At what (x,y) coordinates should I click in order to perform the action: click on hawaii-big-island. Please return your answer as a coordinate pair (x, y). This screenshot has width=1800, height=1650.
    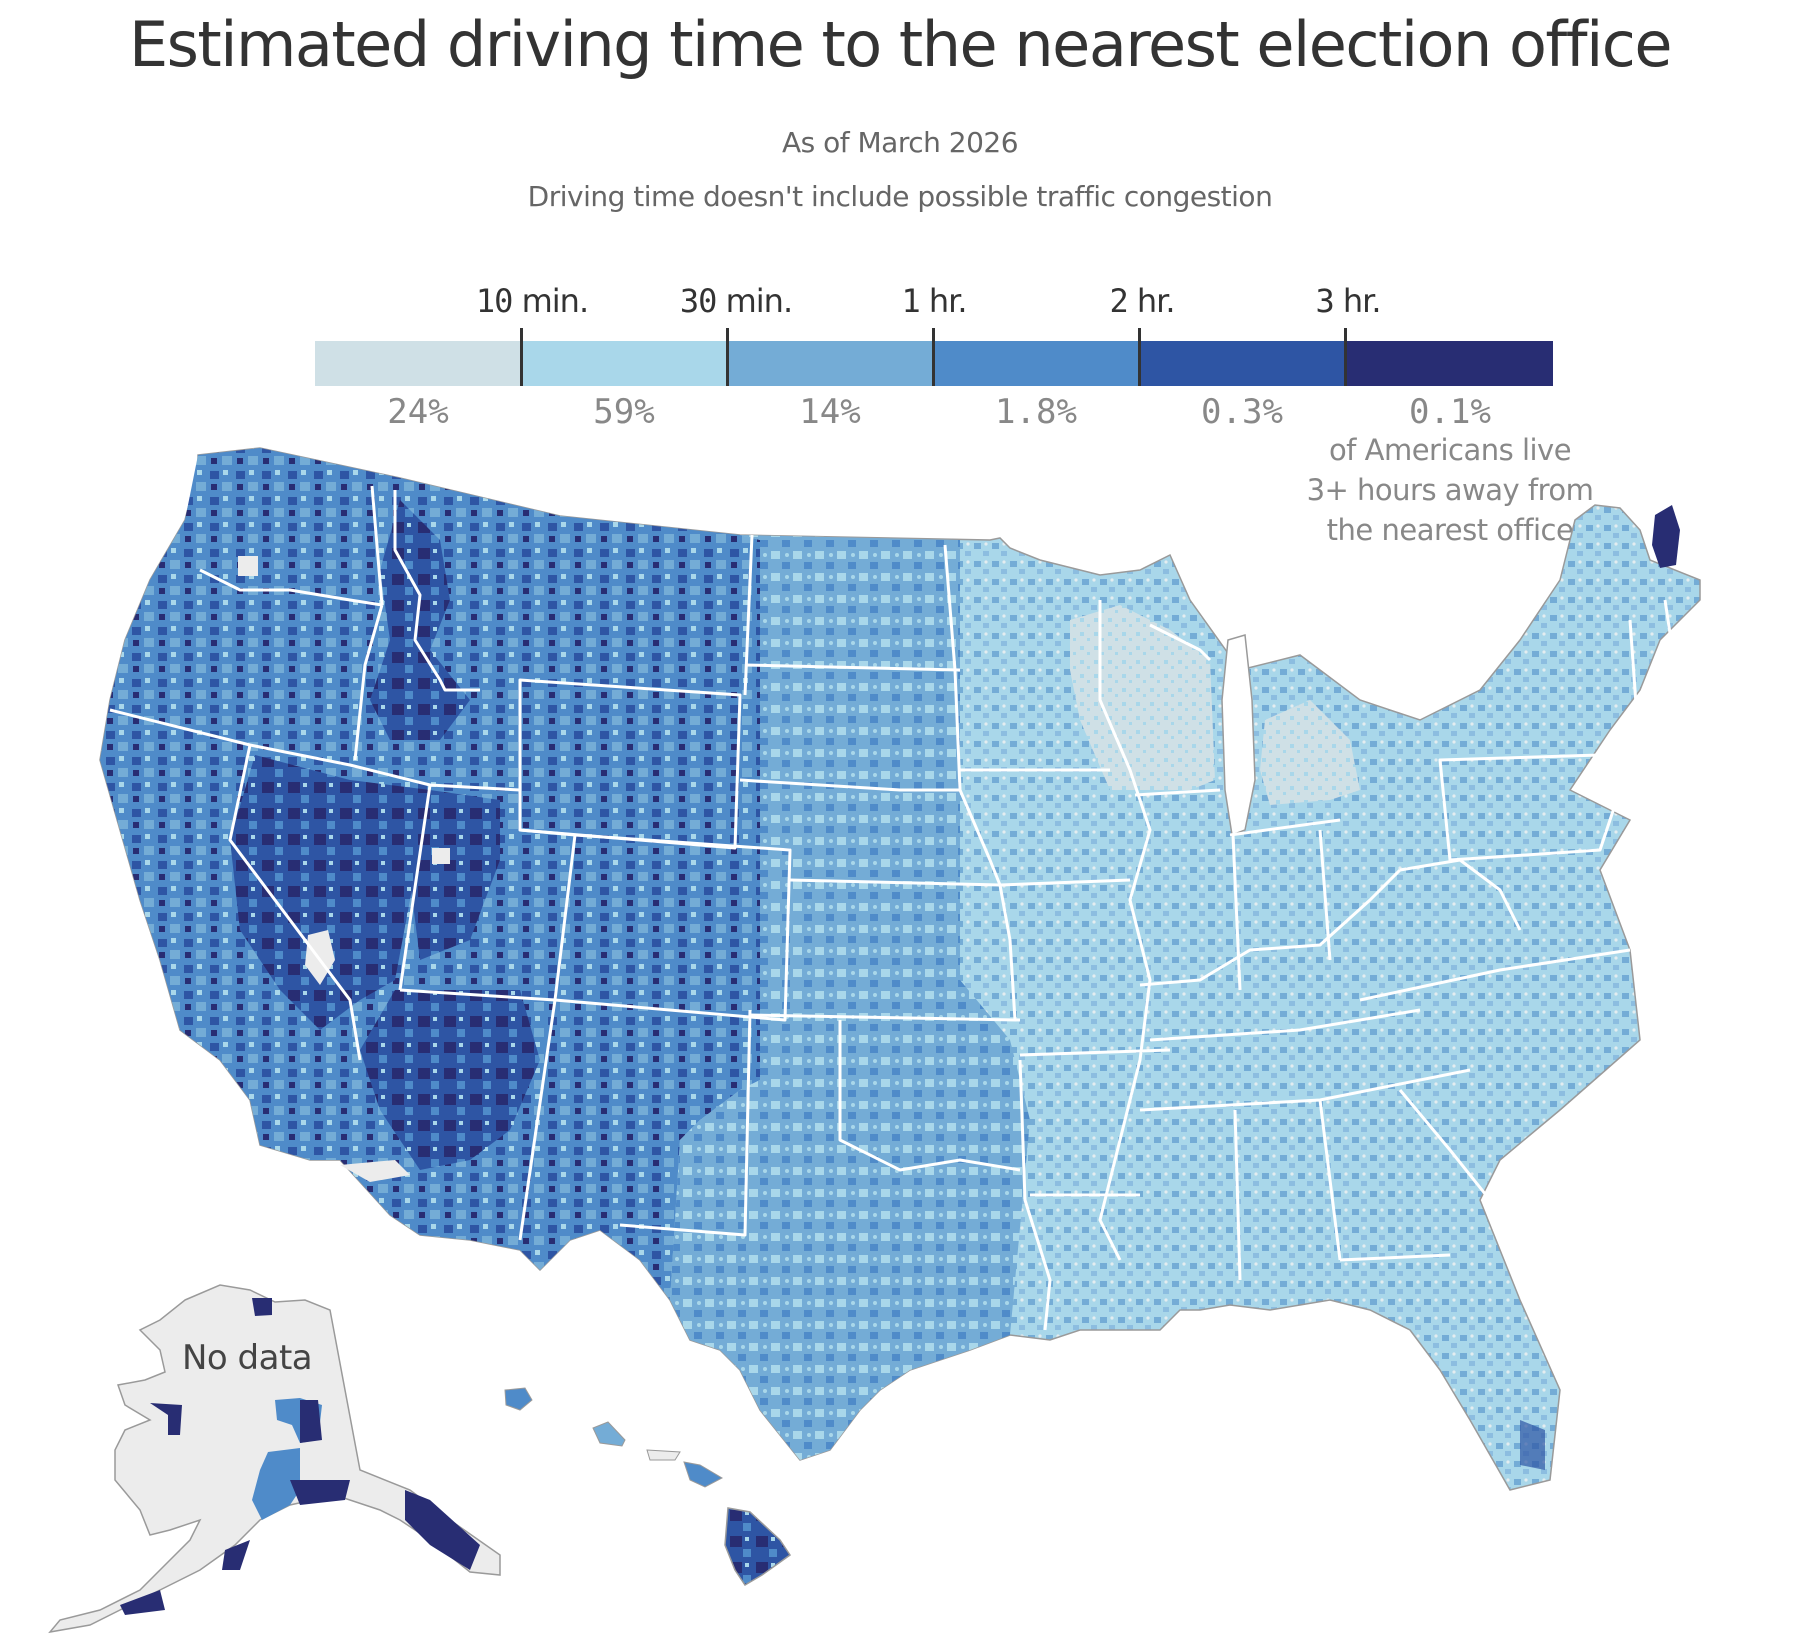
    Looking at the image, I should click on (758, 1547).